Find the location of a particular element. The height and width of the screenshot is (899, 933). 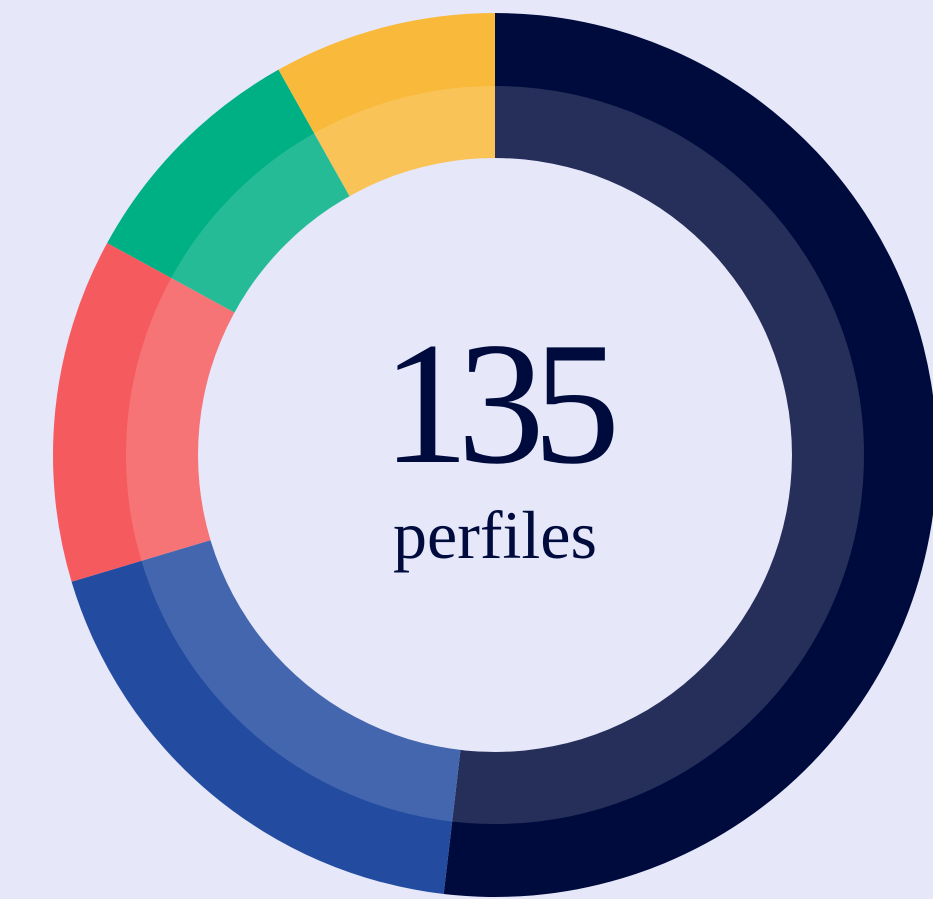

center-value: 135 is located at coordinates (498, 403).